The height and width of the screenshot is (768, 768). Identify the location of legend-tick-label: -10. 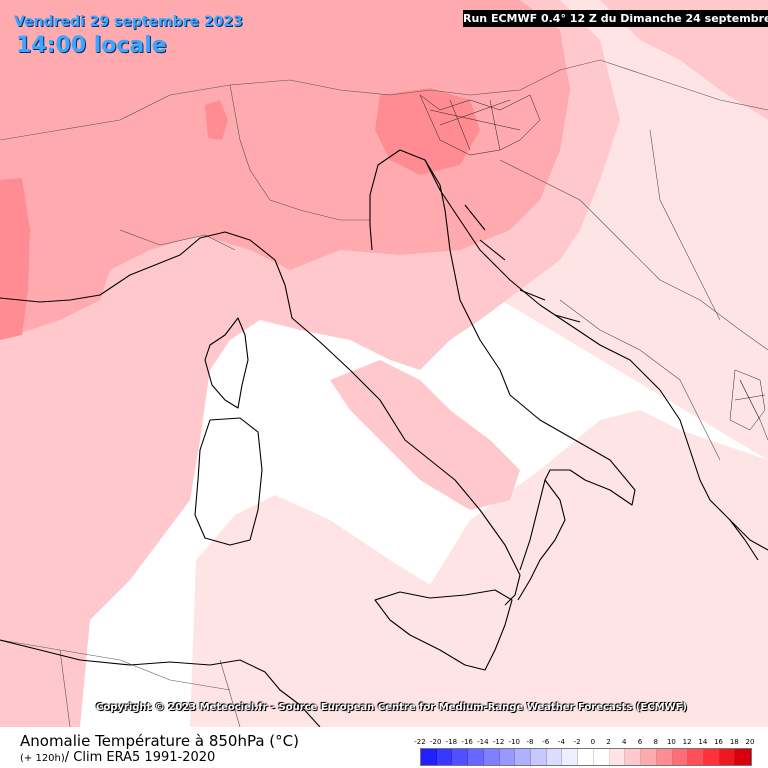
(514, 742).